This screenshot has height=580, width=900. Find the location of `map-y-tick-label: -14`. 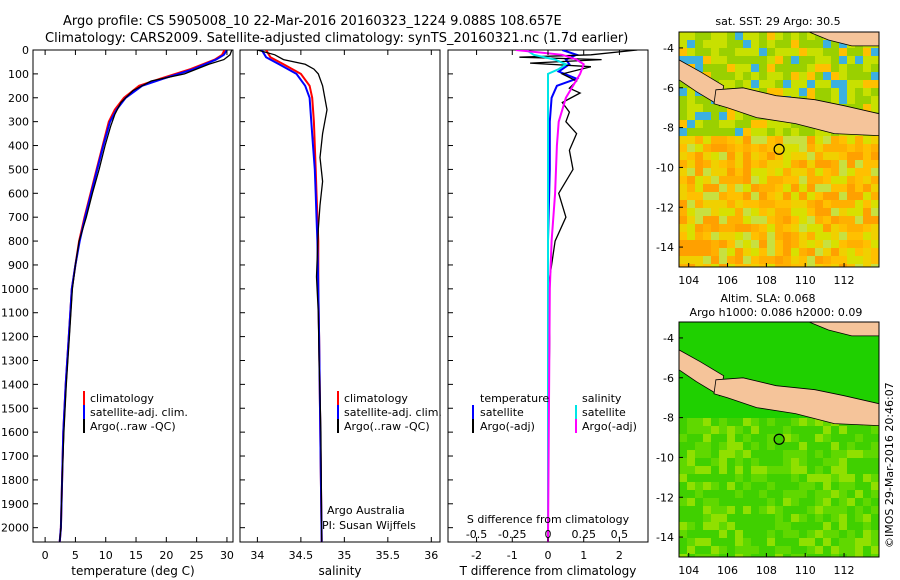

map-y-tick-label: -14 is located at coordinates (665, 247).